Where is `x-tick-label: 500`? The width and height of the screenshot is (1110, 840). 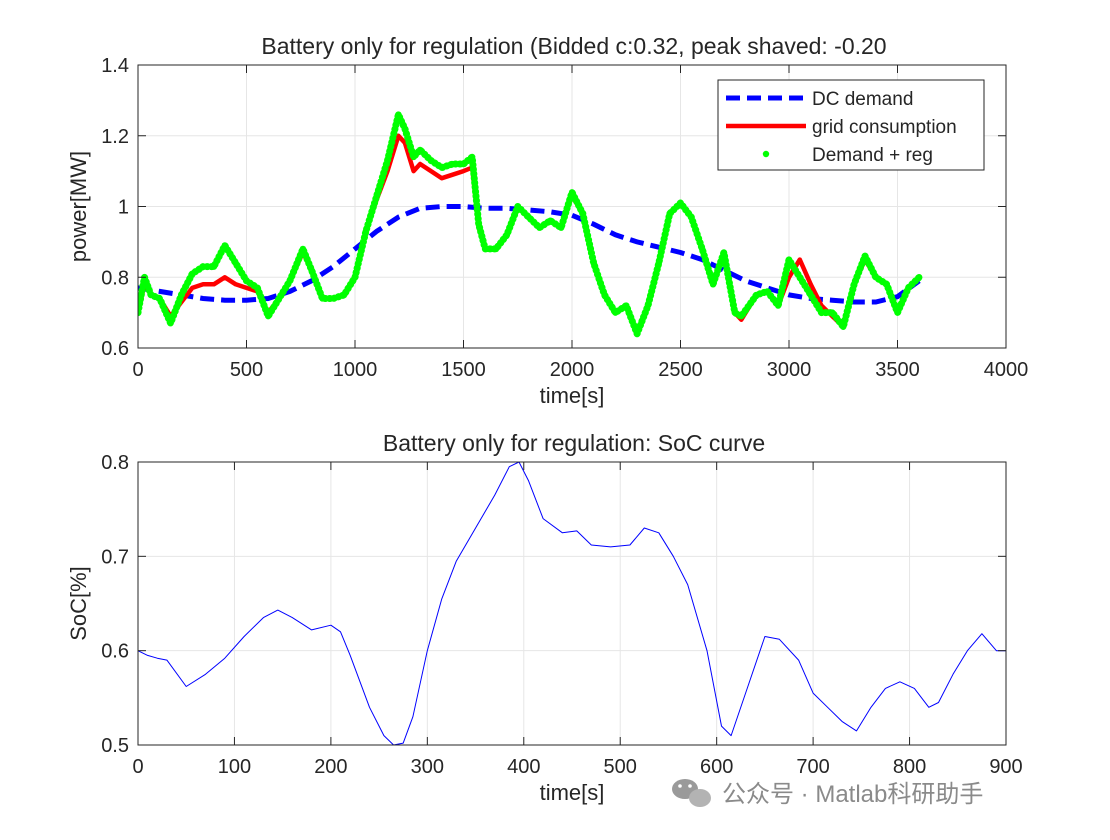
x-tick-label: 500 is located at coordinates (620, 767).